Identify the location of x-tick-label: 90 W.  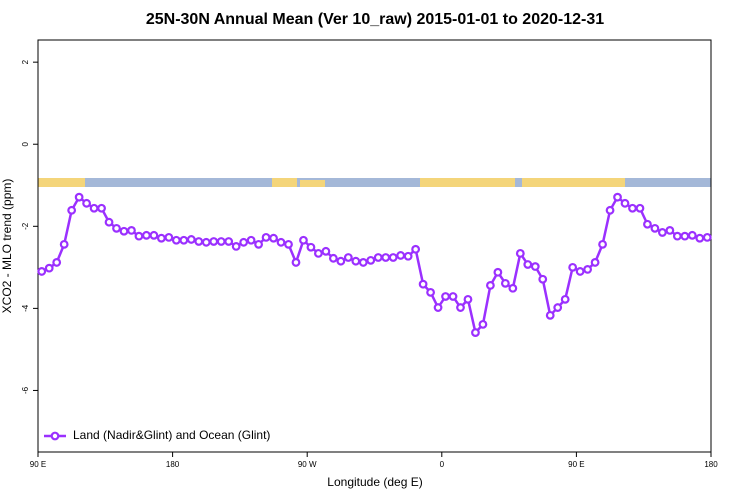
(307, 464).